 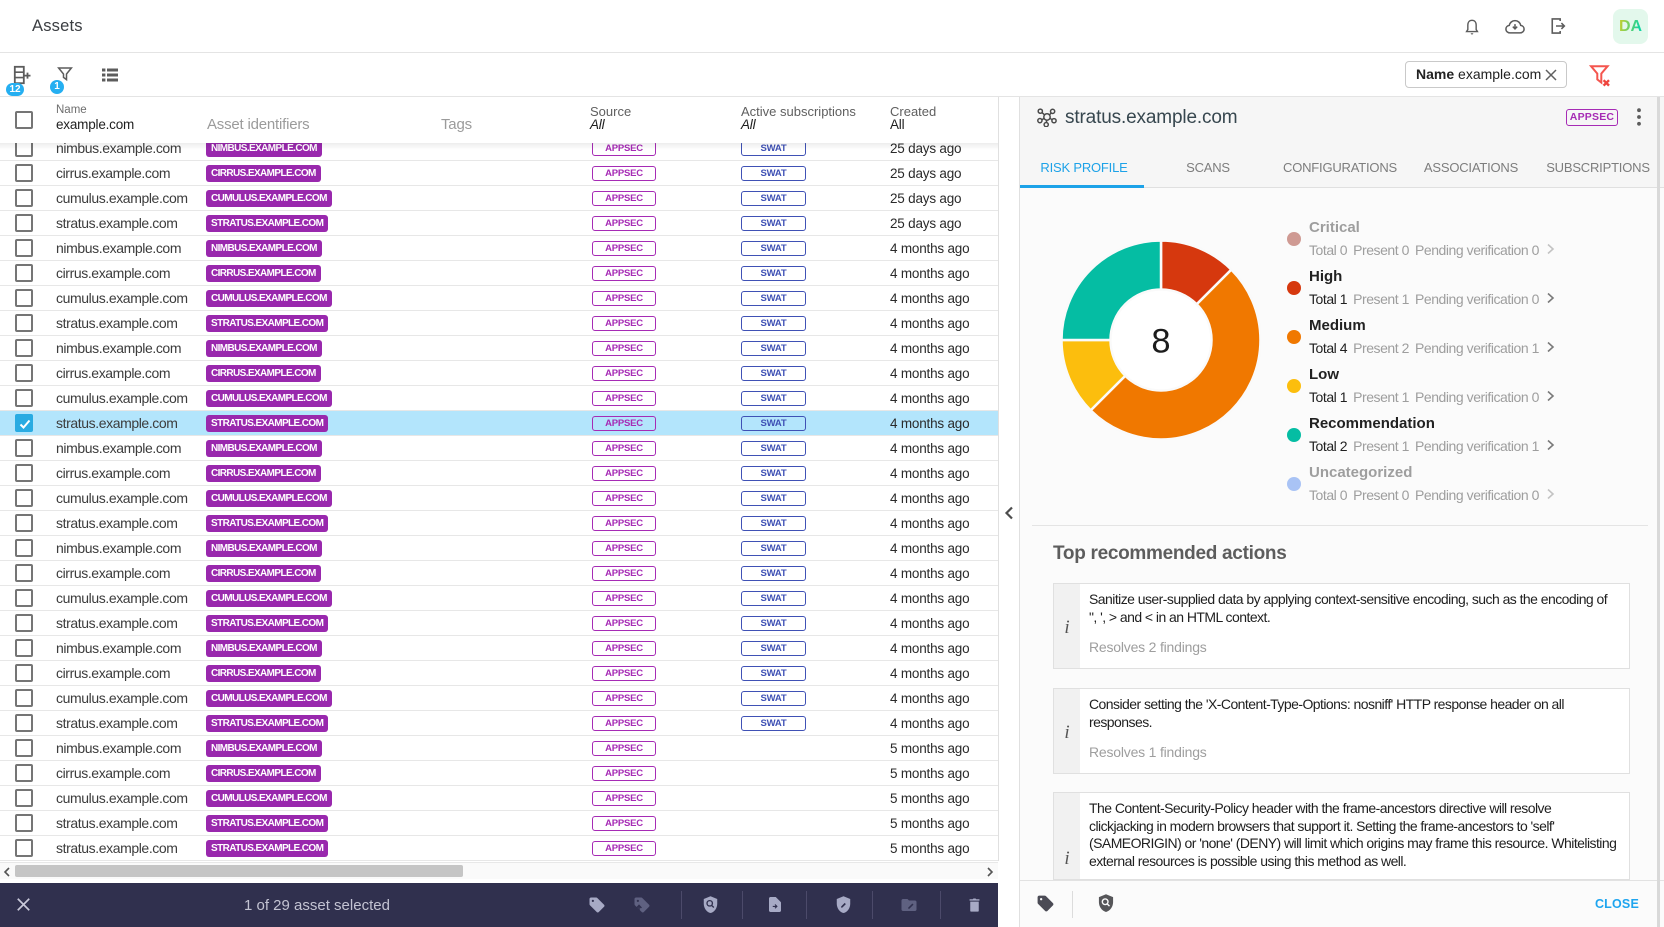 I want to click on svg-text: 8, so click(x=1160, y=342).